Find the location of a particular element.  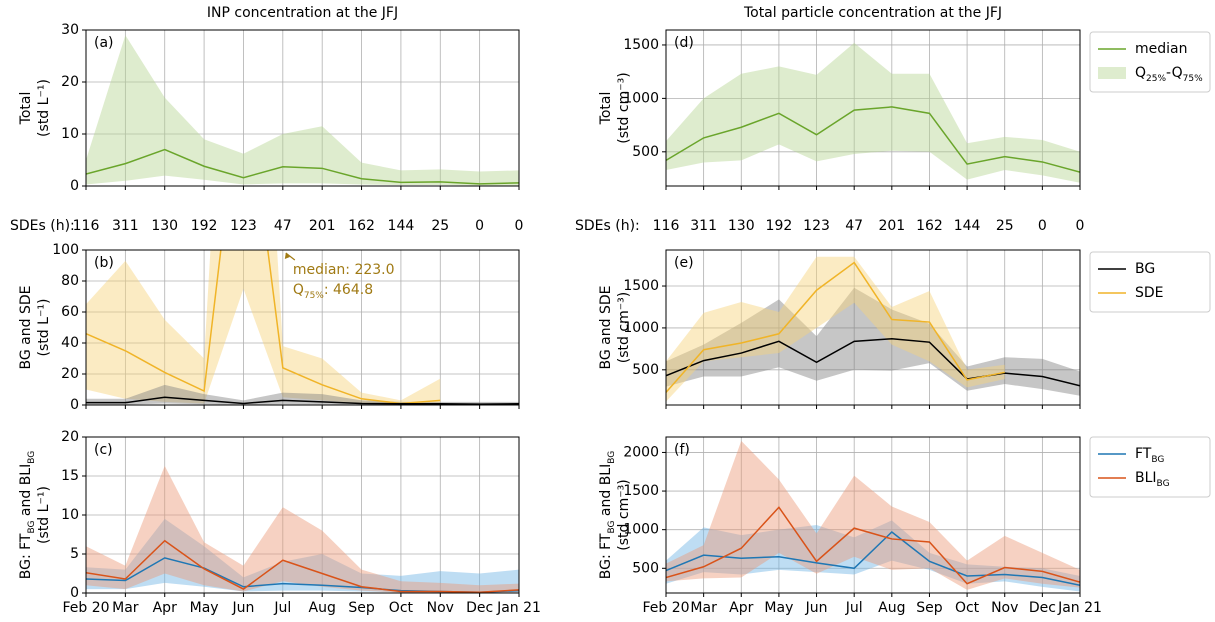

legend-box is located at coordinates (1150, 282).